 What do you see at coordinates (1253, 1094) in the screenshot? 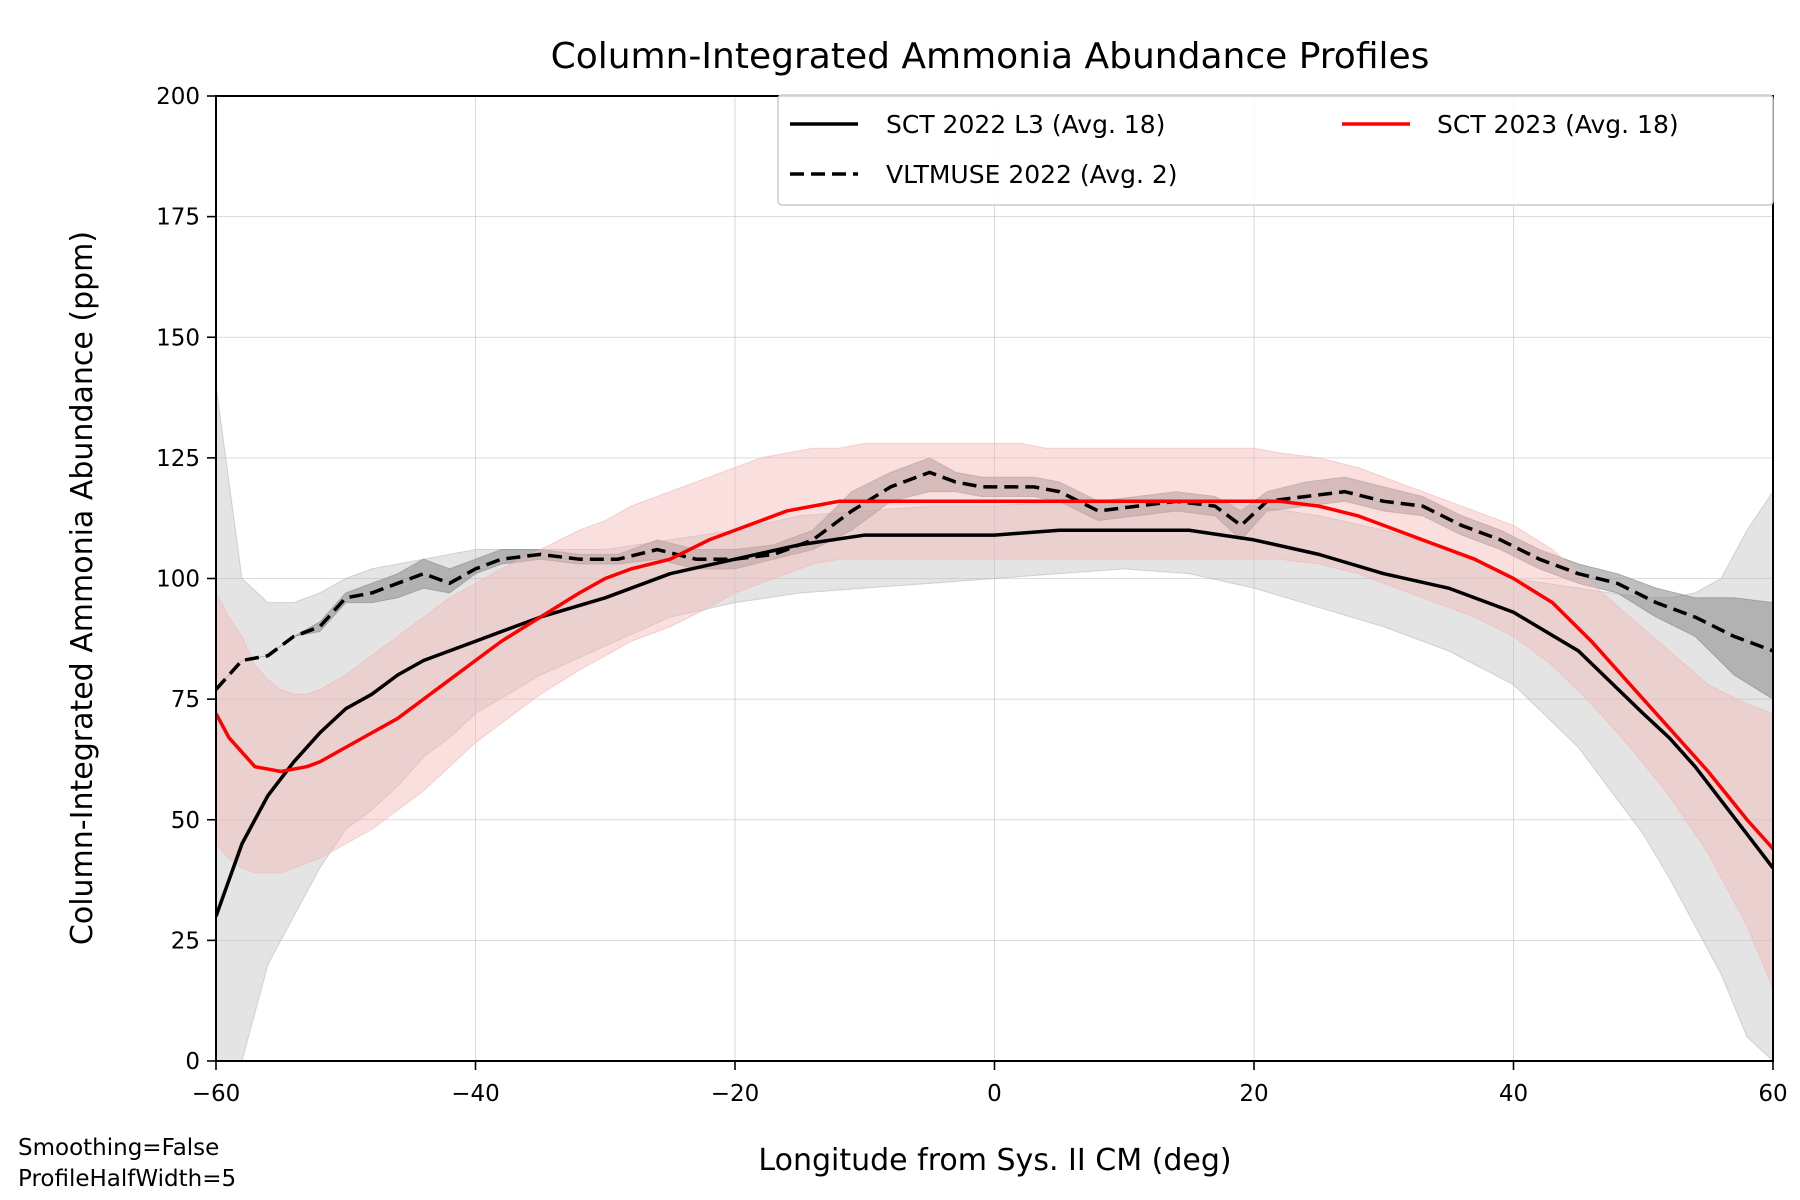
I see `x-tick-label: 20` at bounding box center [1253, 1094].